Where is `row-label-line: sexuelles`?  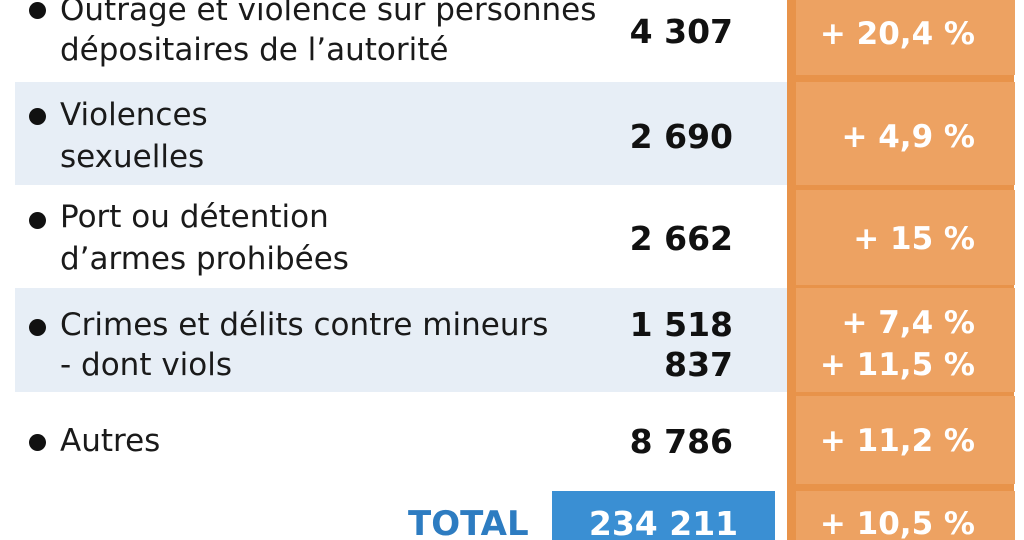
row-label-line: sexuelles is located at coordinates (132, 157).